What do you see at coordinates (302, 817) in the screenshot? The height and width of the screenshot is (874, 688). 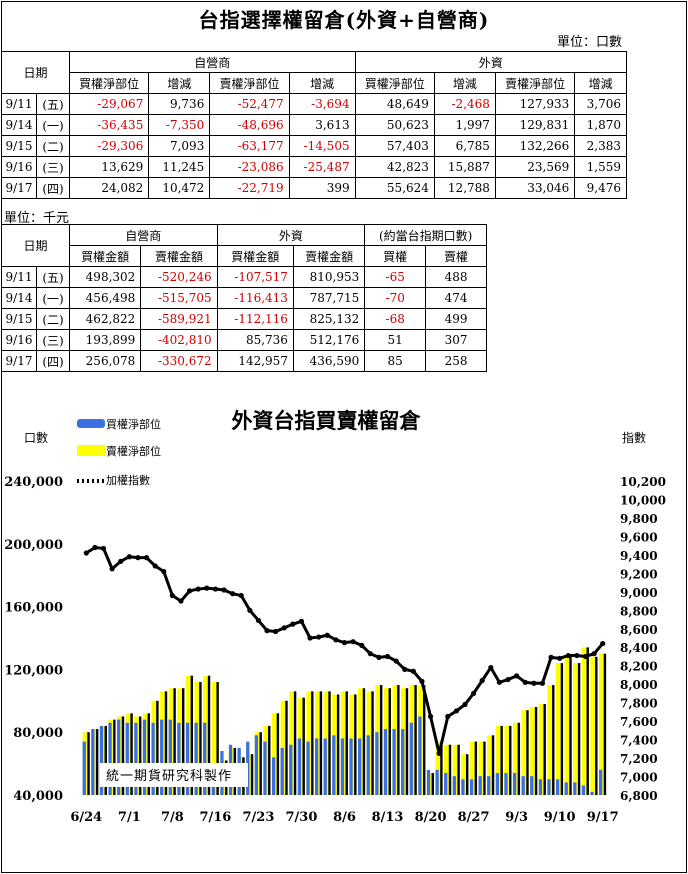 I see `x-tick-label: 7/30` at bounding box center [302, 817].